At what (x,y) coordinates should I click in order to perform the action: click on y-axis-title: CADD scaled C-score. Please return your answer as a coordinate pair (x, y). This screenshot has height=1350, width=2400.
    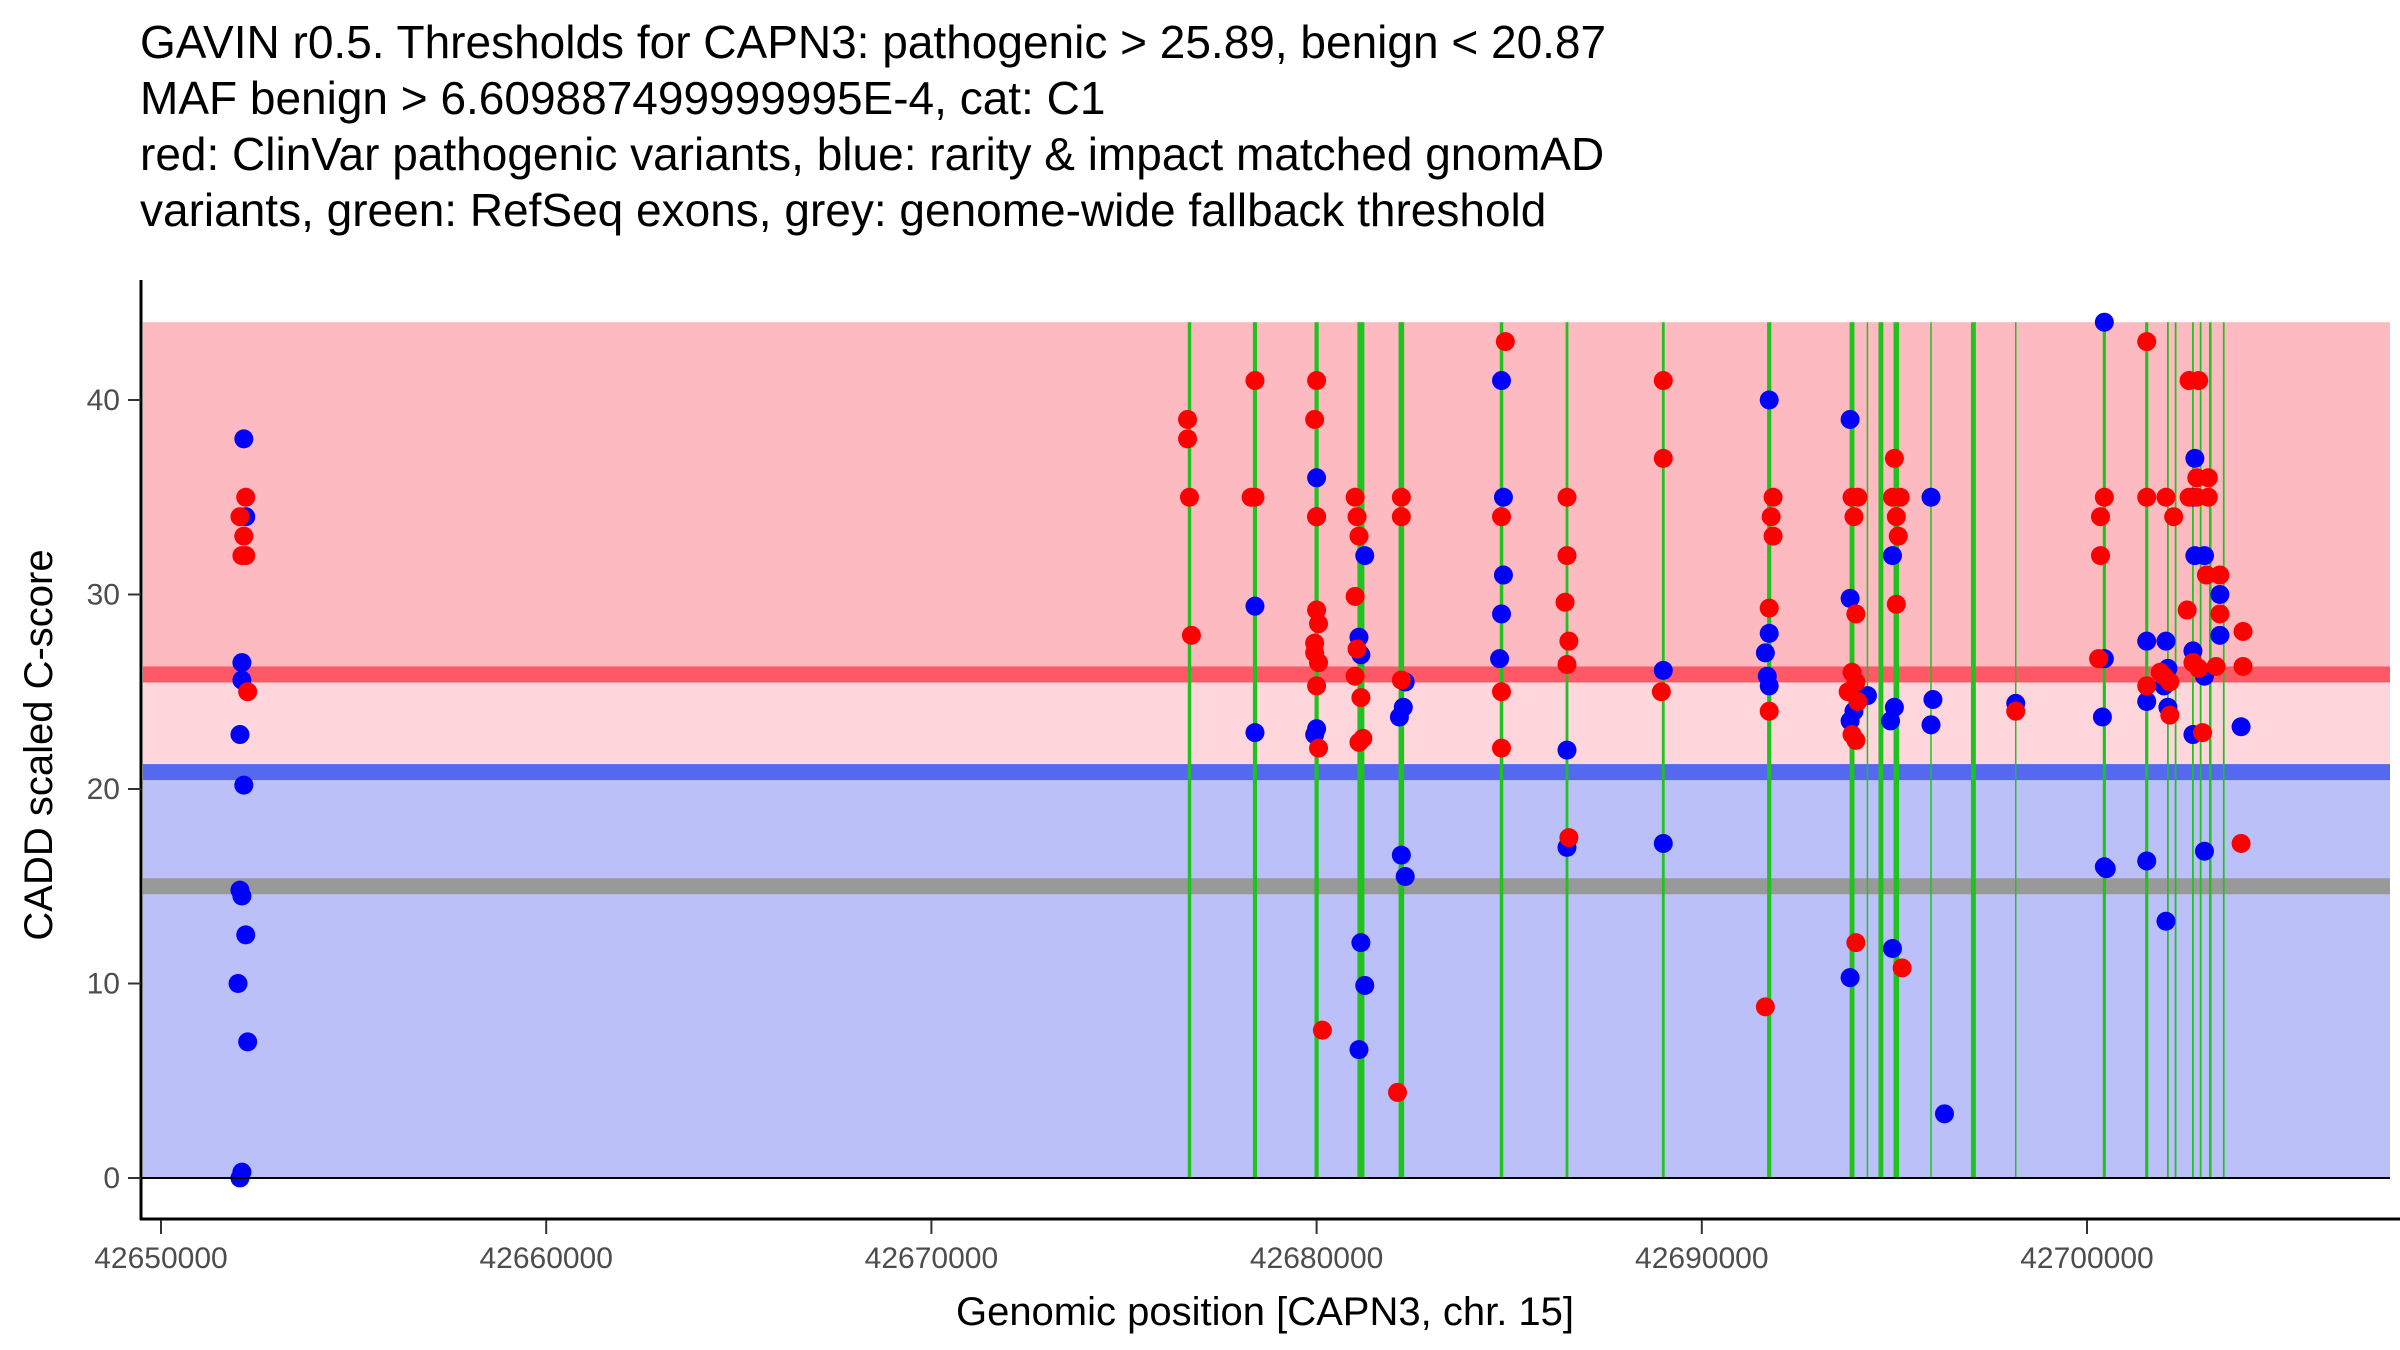
    Looking at the image, I should click on (39, 744).